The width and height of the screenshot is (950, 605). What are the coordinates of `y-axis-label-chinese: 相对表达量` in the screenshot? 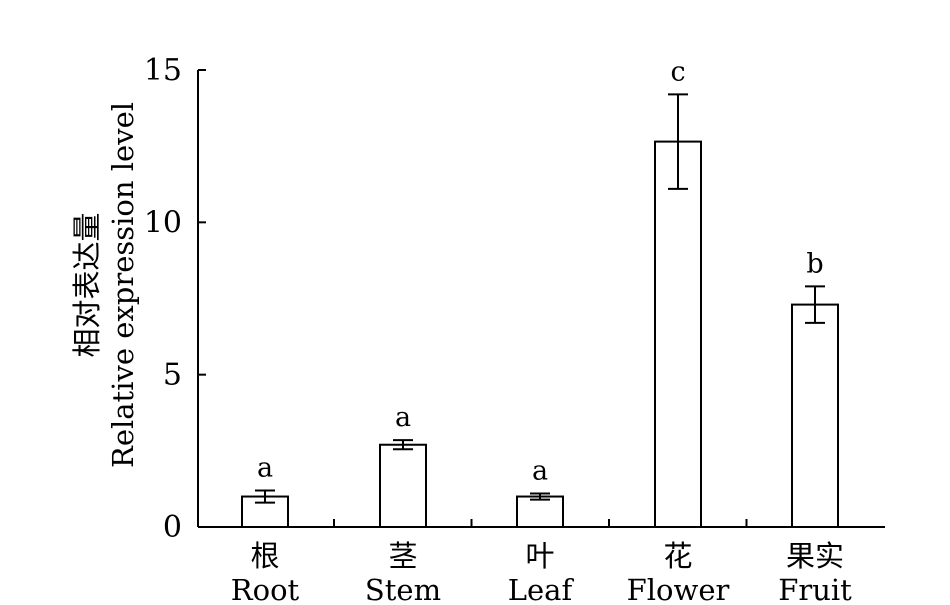 It's located at (87, 284).